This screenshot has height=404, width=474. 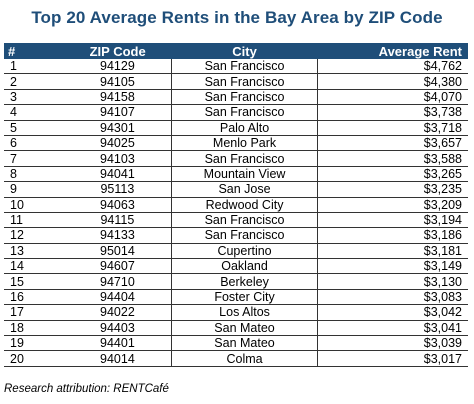 I want to click on cell-city: Cupertino, so click(x=244, y=251).